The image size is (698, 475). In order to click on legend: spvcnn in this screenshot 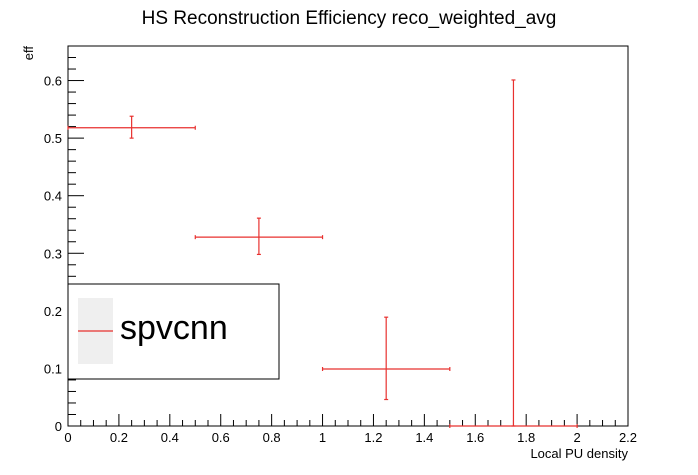, I will do `click(173, 331)`.